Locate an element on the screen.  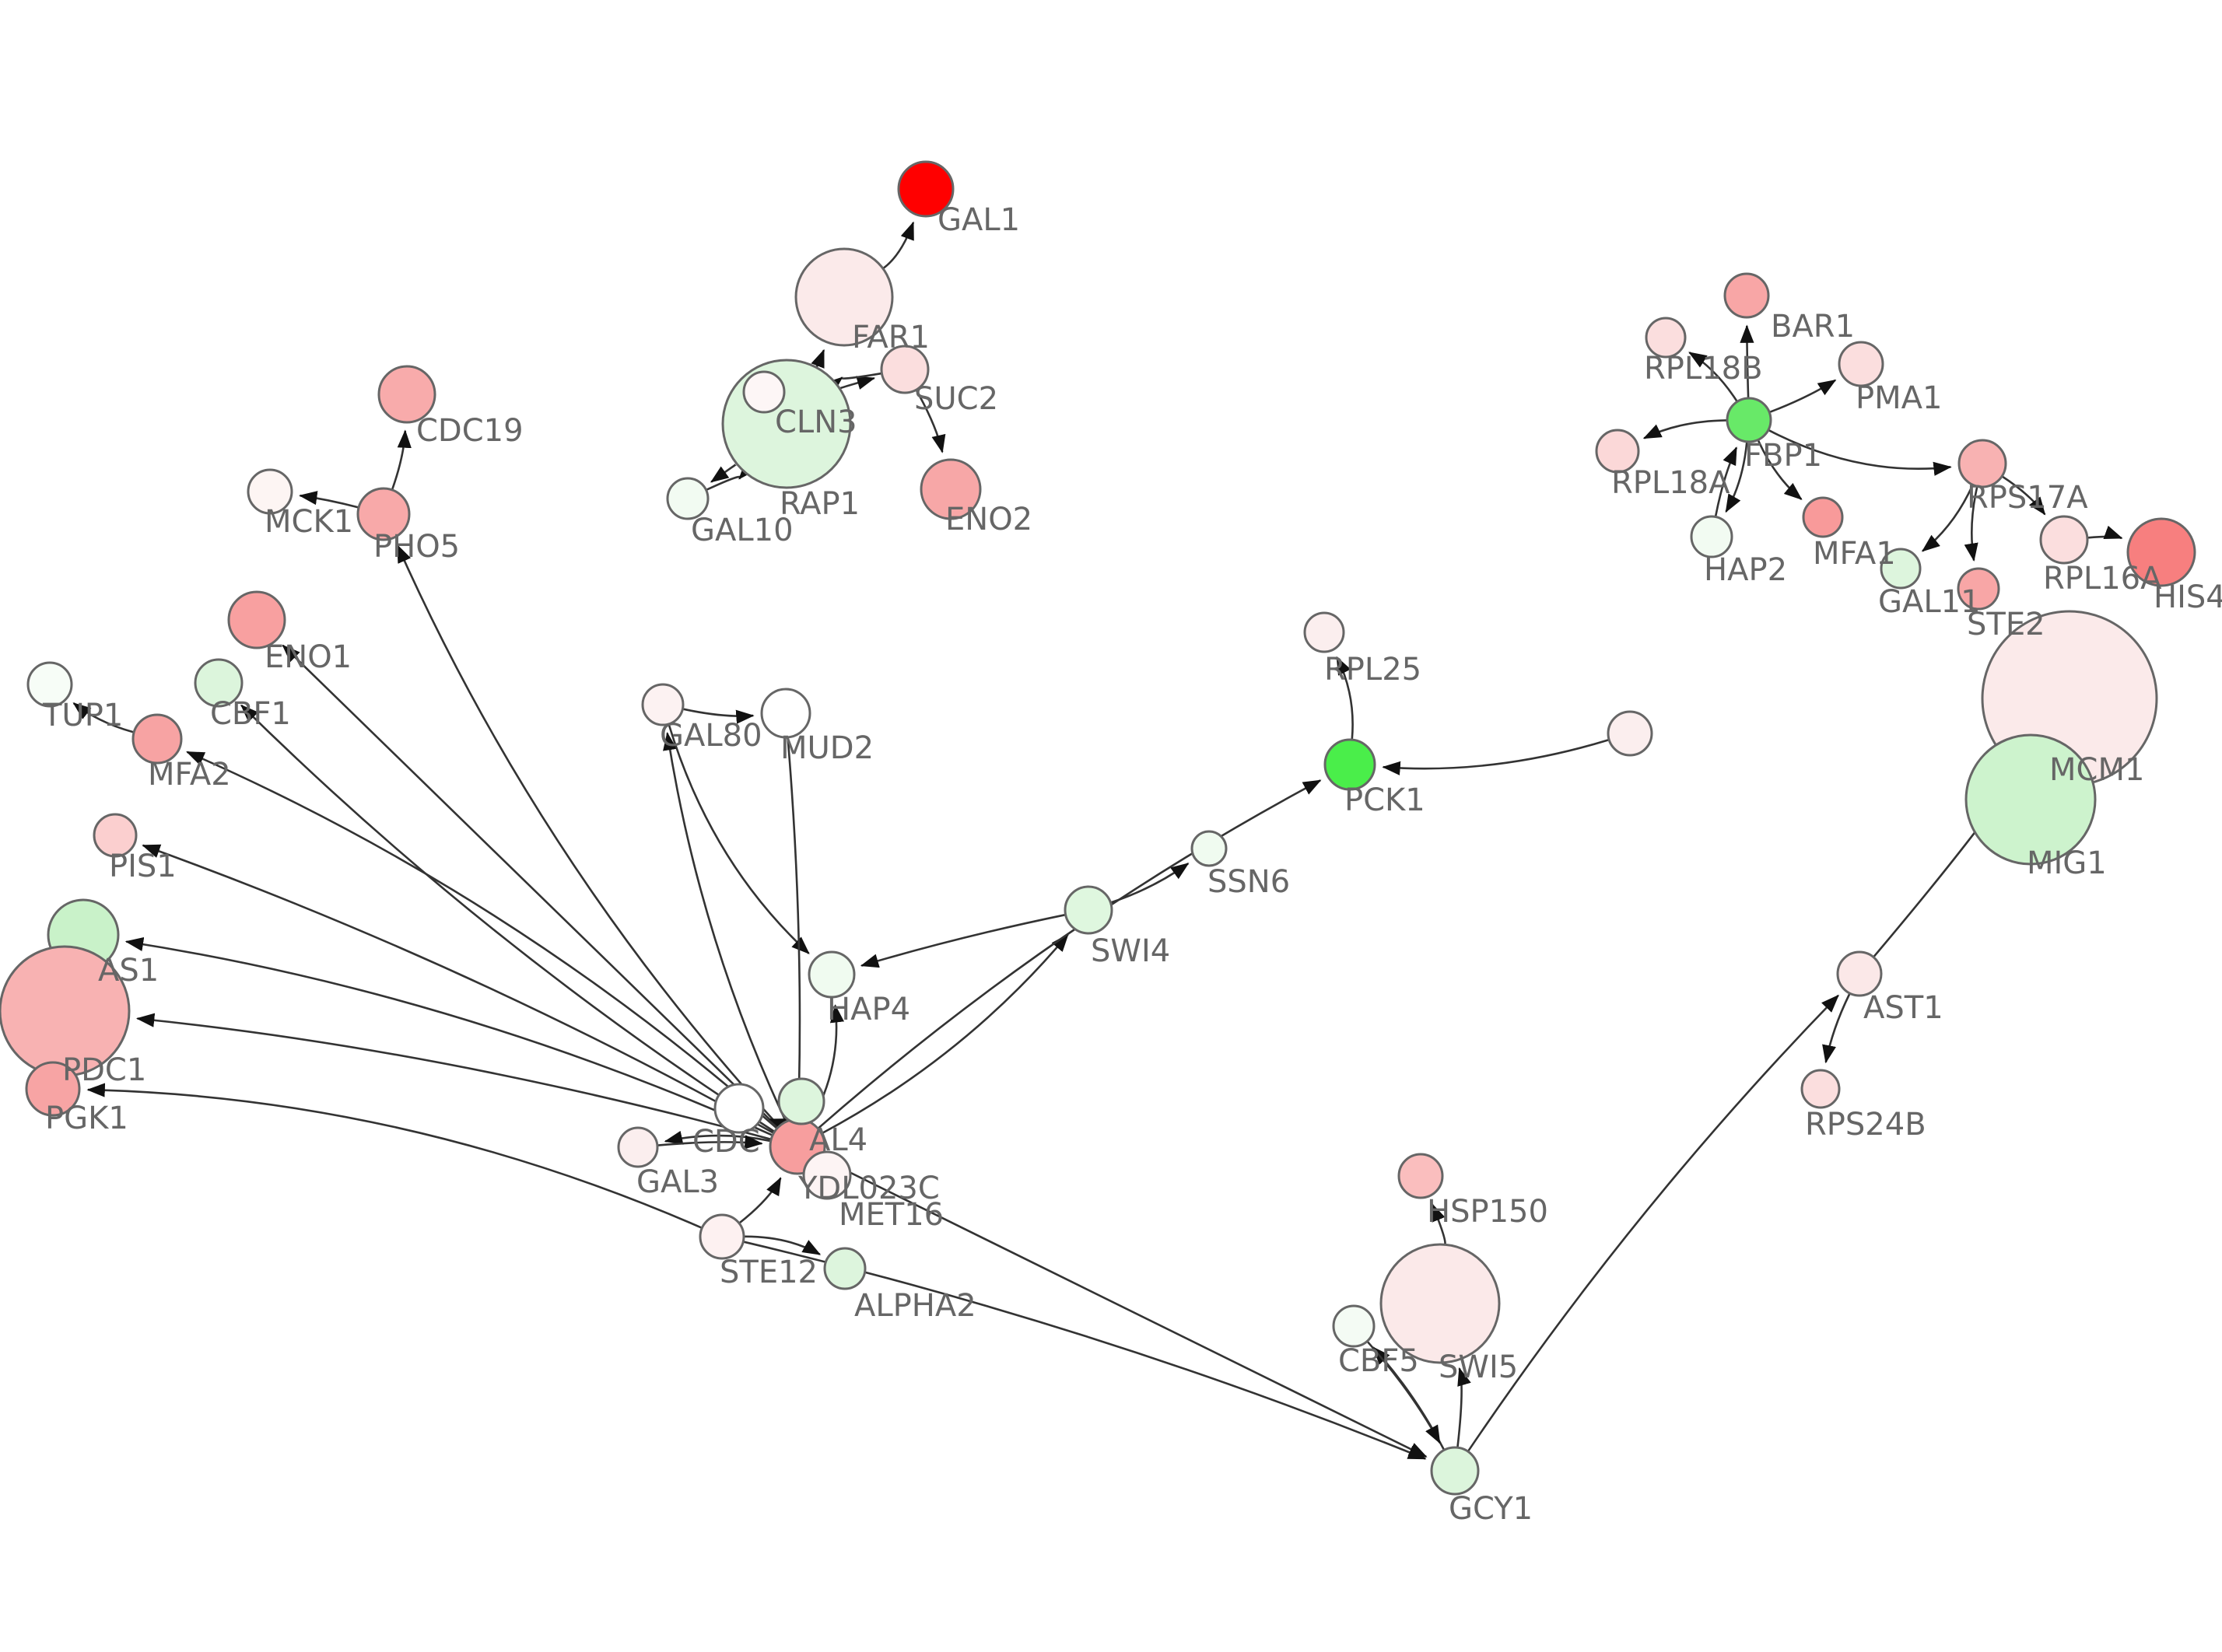
edge-GCY1-to-AST1 is located at coordinates (1653, 1223).